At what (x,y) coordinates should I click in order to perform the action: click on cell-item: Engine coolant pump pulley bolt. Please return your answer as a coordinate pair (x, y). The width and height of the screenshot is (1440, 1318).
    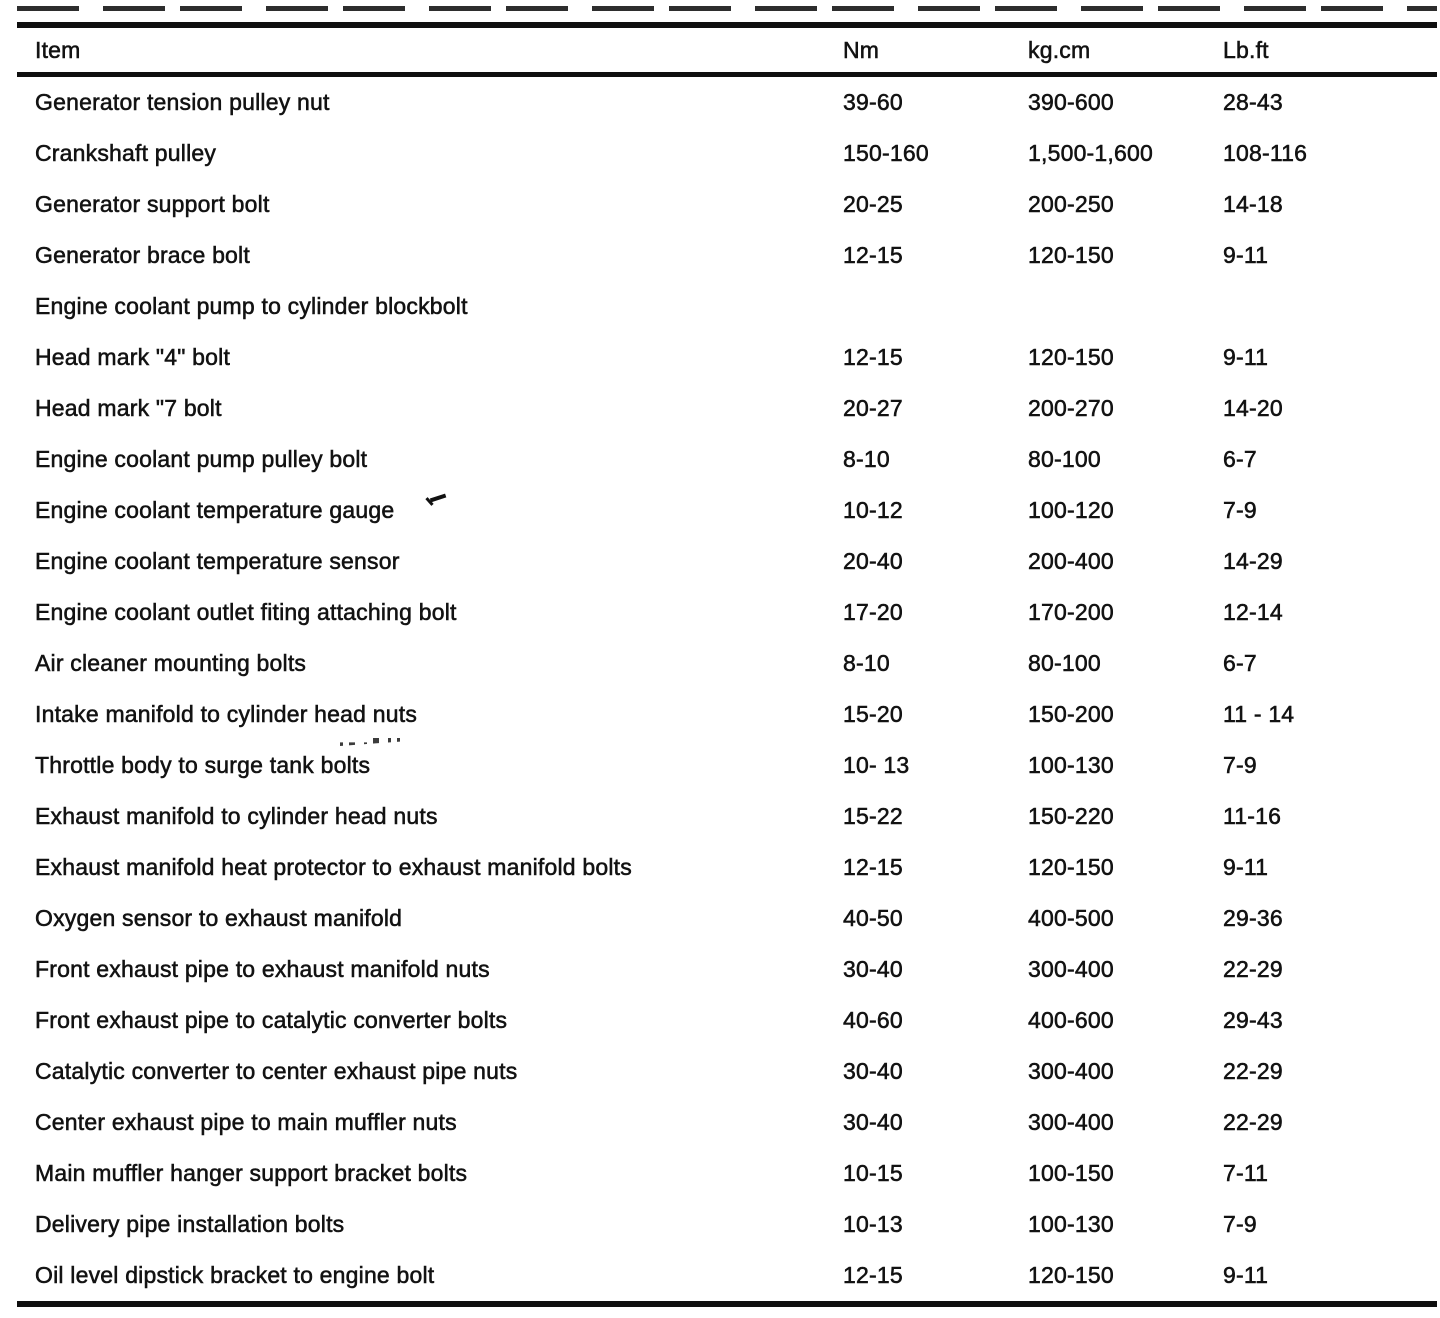
    Looking at the image, I should click on (201, 459).